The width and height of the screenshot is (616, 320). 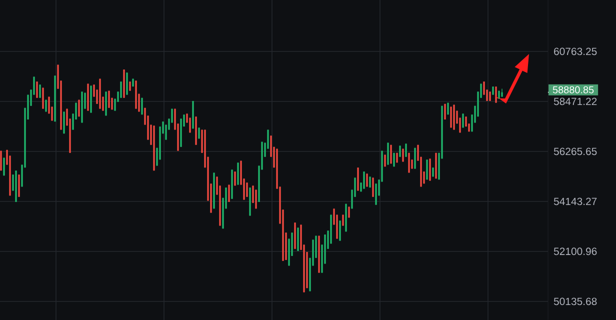 What do you see at coordinates (575, 52) in the screenshot?
I see `y-tick-label: 60763.25` at bounding box center [575, 52].